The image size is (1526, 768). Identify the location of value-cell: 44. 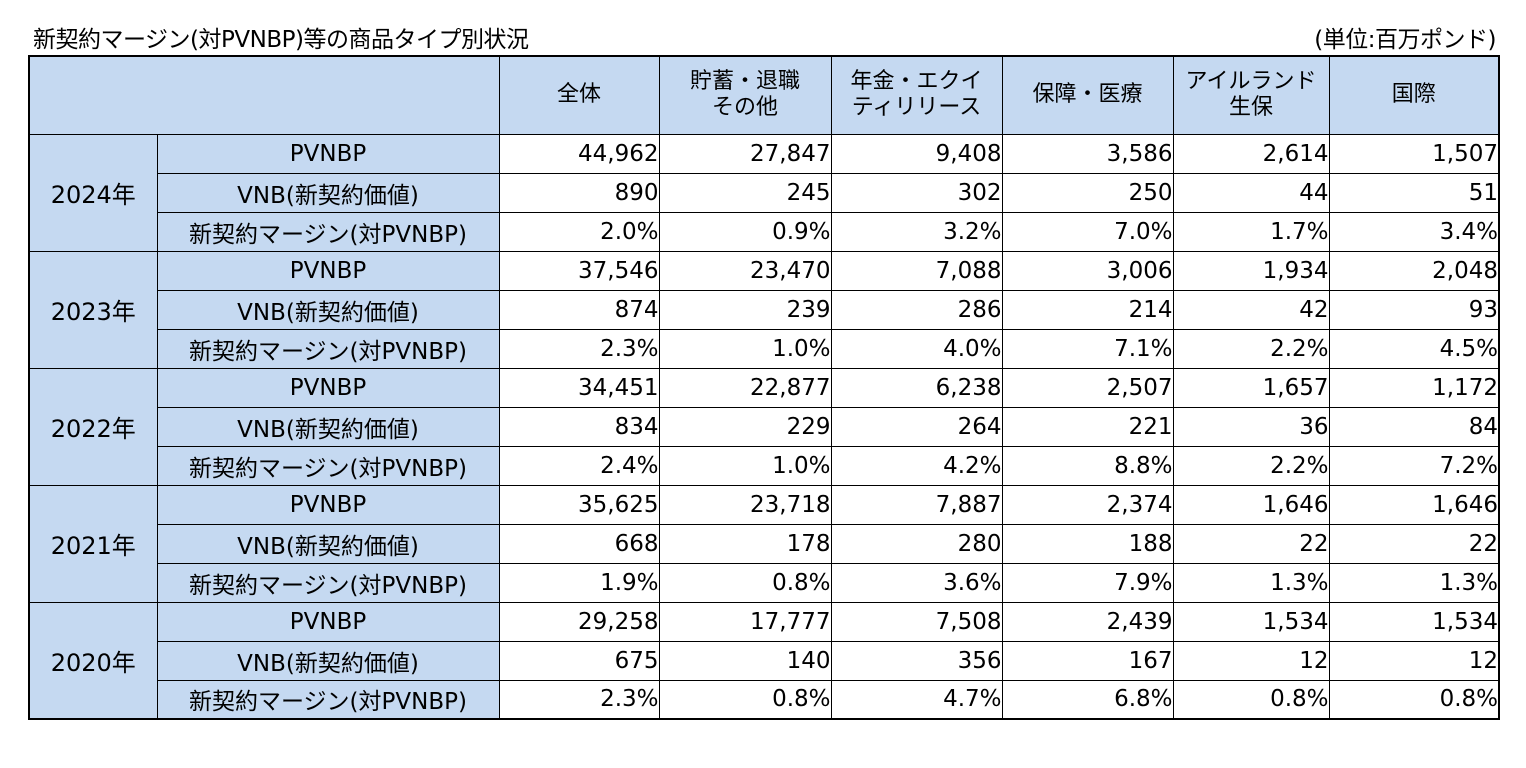
(1251, 192).